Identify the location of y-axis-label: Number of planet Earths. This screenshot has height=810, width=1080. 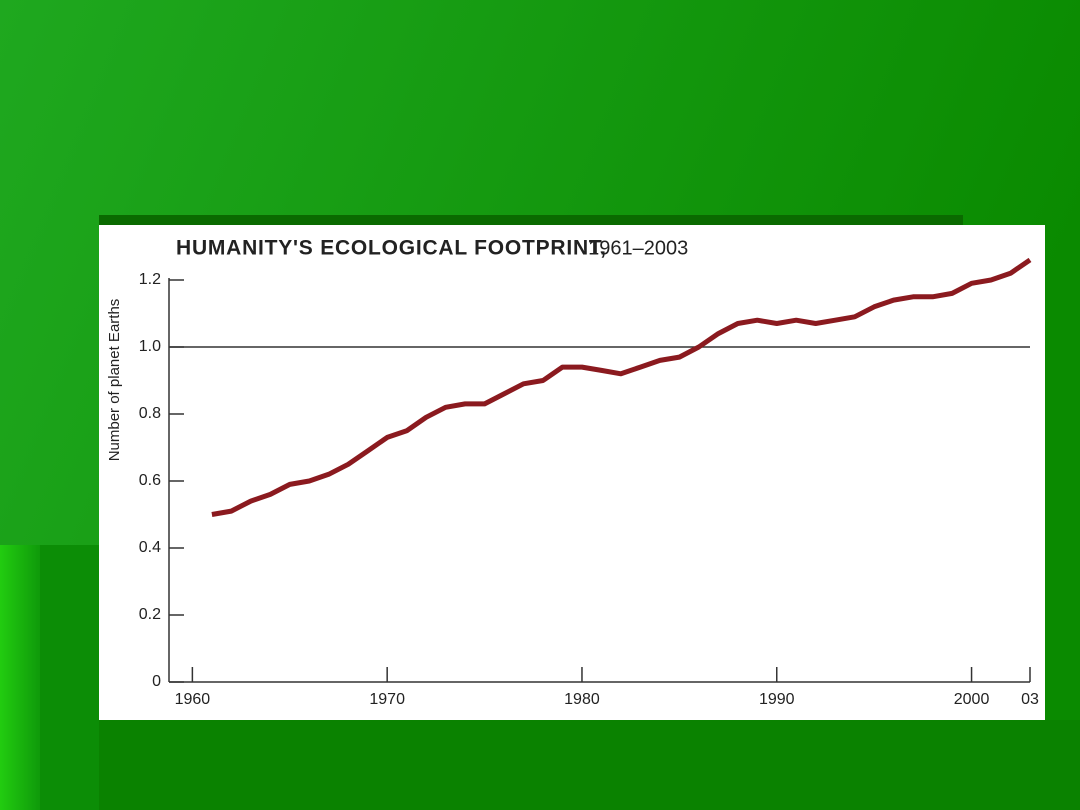
(114, 380).